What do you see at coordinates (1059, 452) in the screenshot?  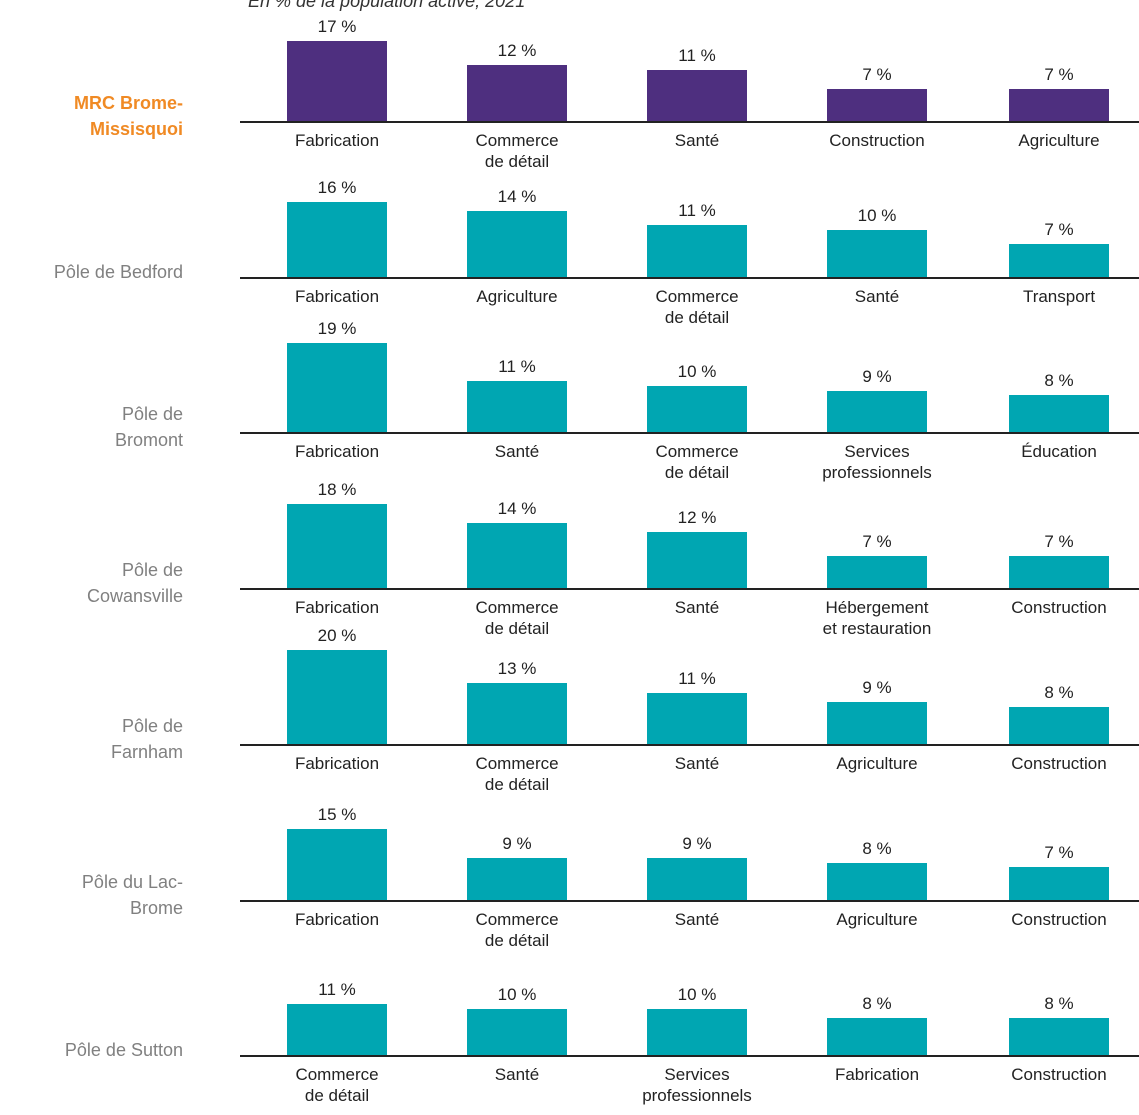 I see `x-tick-label: Éducation` at bounding box center [1059, 452].